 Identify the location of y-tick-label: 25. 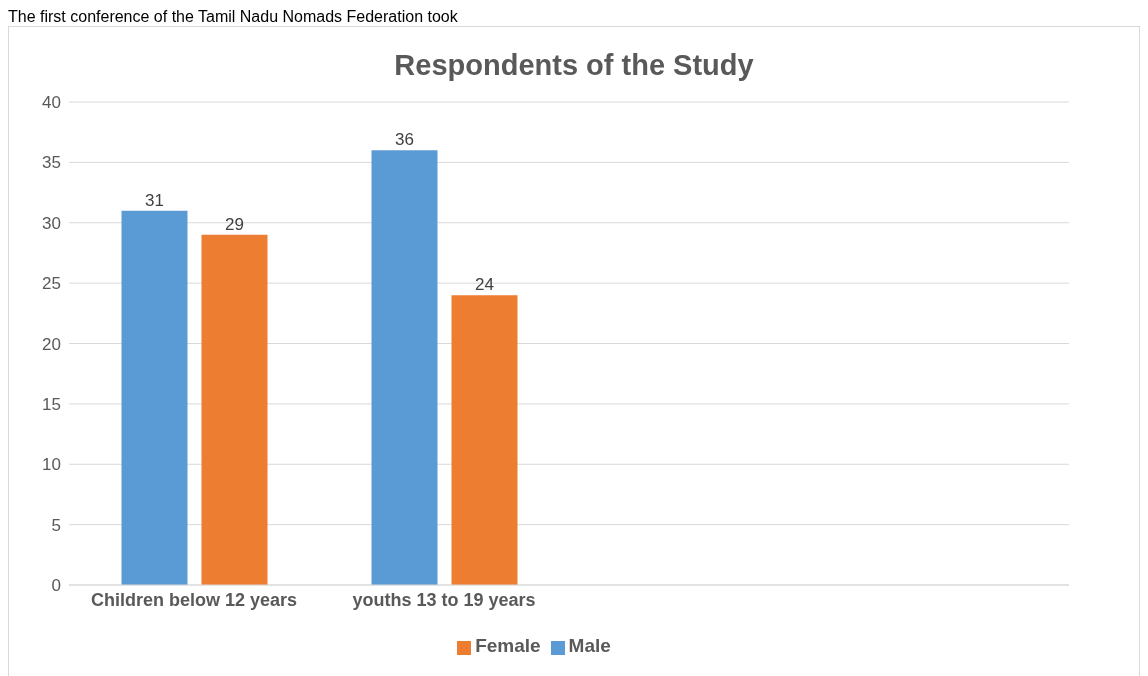
(51, 284).